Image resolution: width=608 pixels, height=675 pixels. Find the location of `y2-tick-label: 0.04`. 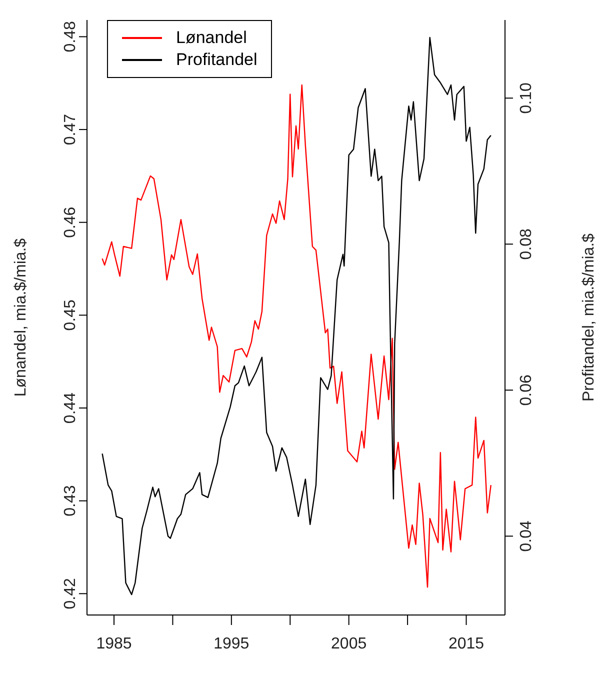

y2-tick-label: 0.04 is located at coordinates (526, 536).